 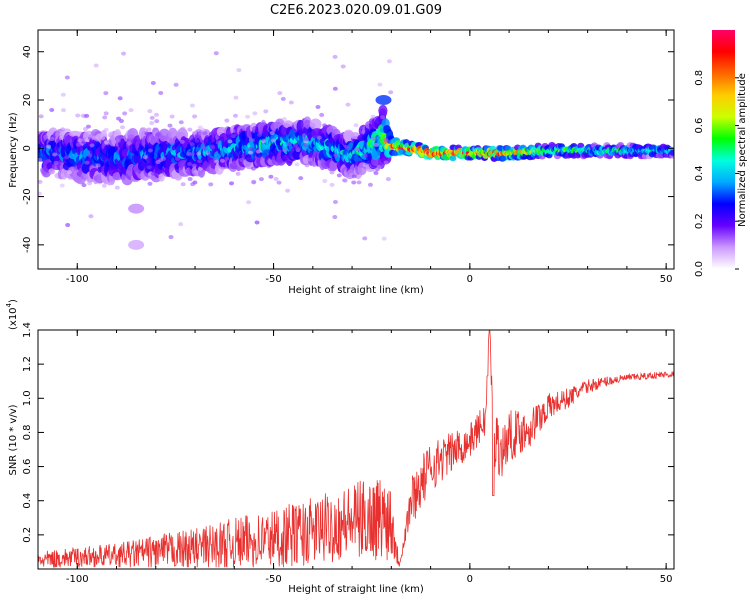 What do you see at coordinates (356, 290) in the screenshot?
I see `spectrogram-x-axis-label: Height of straight line (km)` at bounding box center [356, 290].